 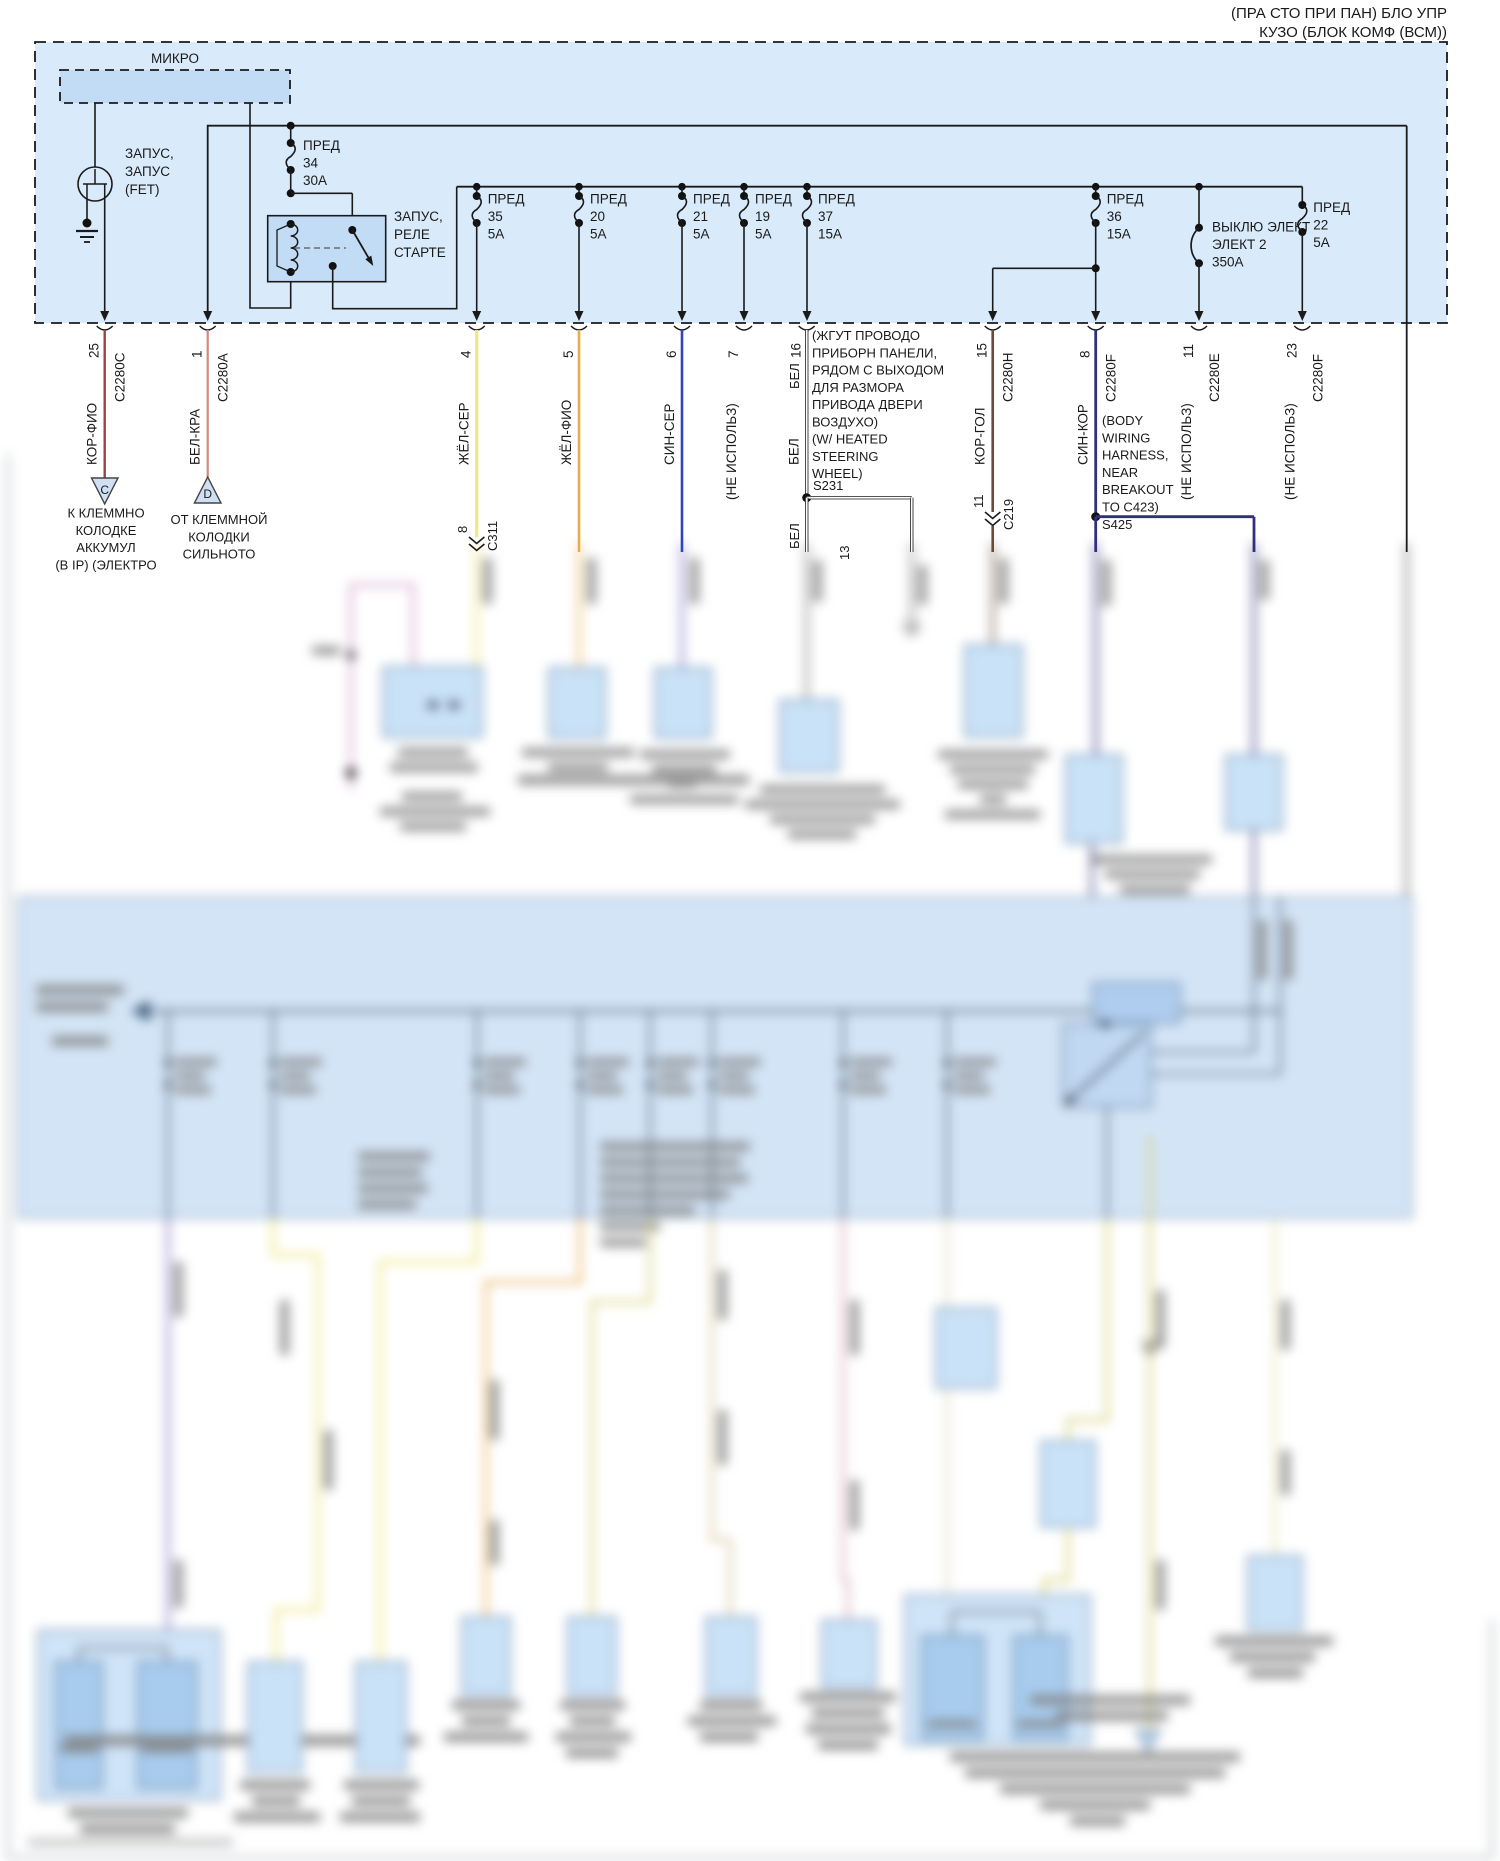 I want to click on header-line-1: (ПРА СТО ПРИ ПАН) БЛО УПР, so click(x=1339, y=13).